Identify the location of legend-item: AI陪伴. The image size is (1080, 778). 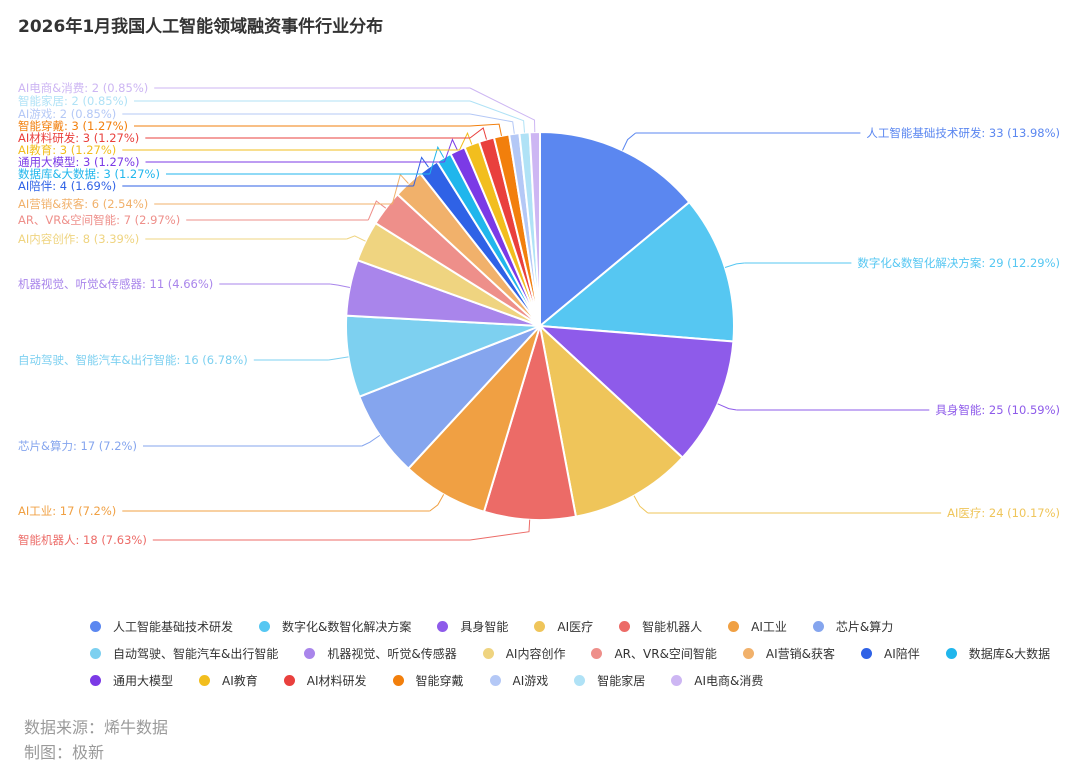
(890, 653).